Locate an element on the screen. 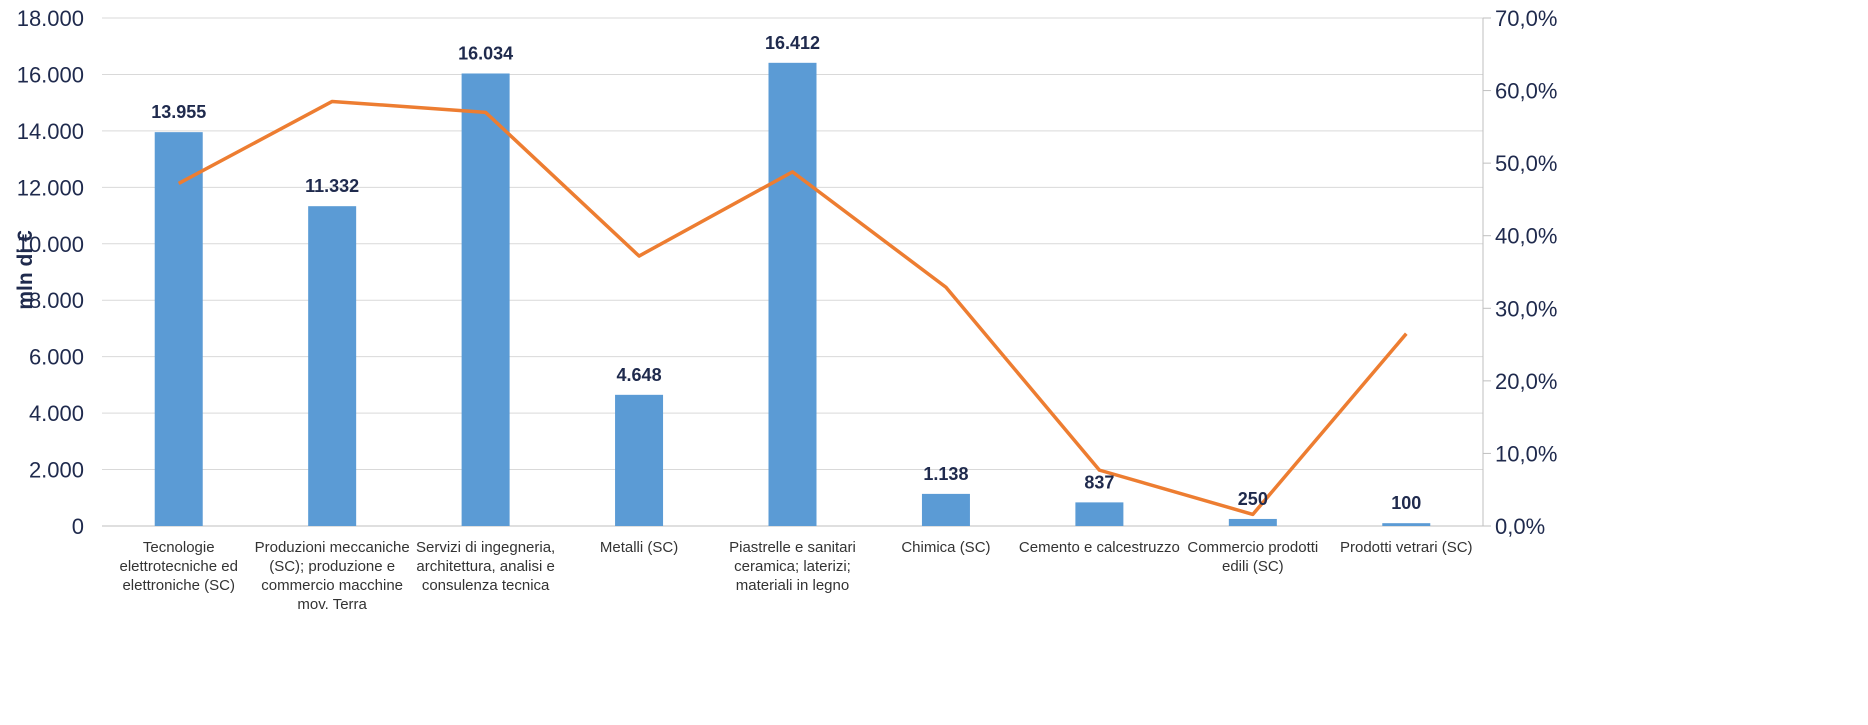  y-axis-title: mln di € is located at coordinates (25, 270).